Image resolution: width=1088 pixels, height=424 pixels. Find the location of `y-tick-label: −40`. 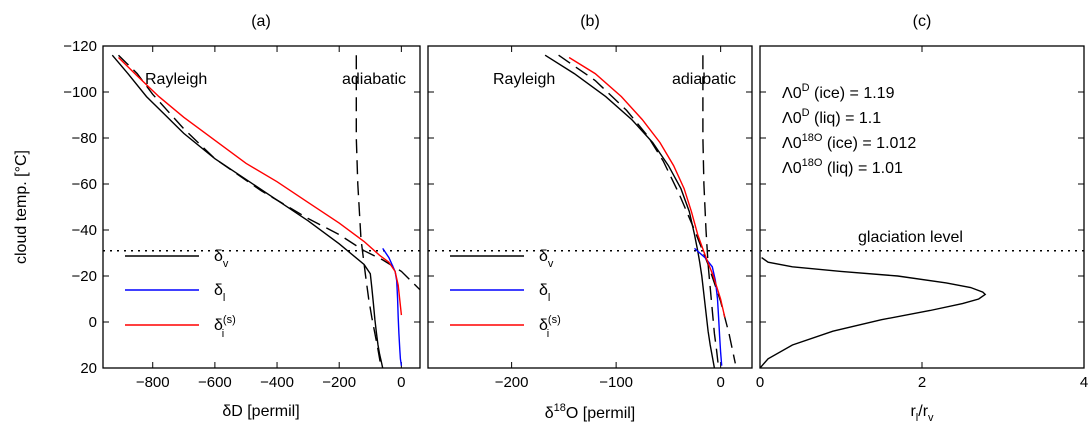

y-tick-label: −40 is located at coordinates (84, 230).